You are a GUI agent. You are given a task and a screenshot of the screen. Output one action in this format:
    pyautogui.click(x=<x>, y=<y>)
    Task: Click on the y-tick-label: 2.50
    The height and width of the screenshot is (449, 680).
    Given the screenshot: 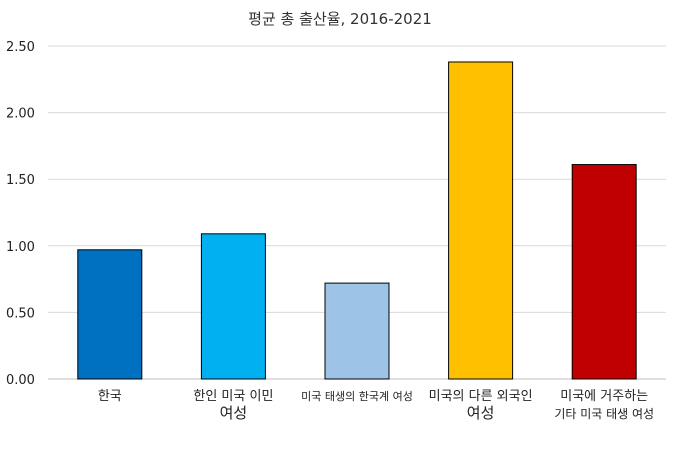 What is the action you would take?
    pyautogui.click(x=20, y=47)
    